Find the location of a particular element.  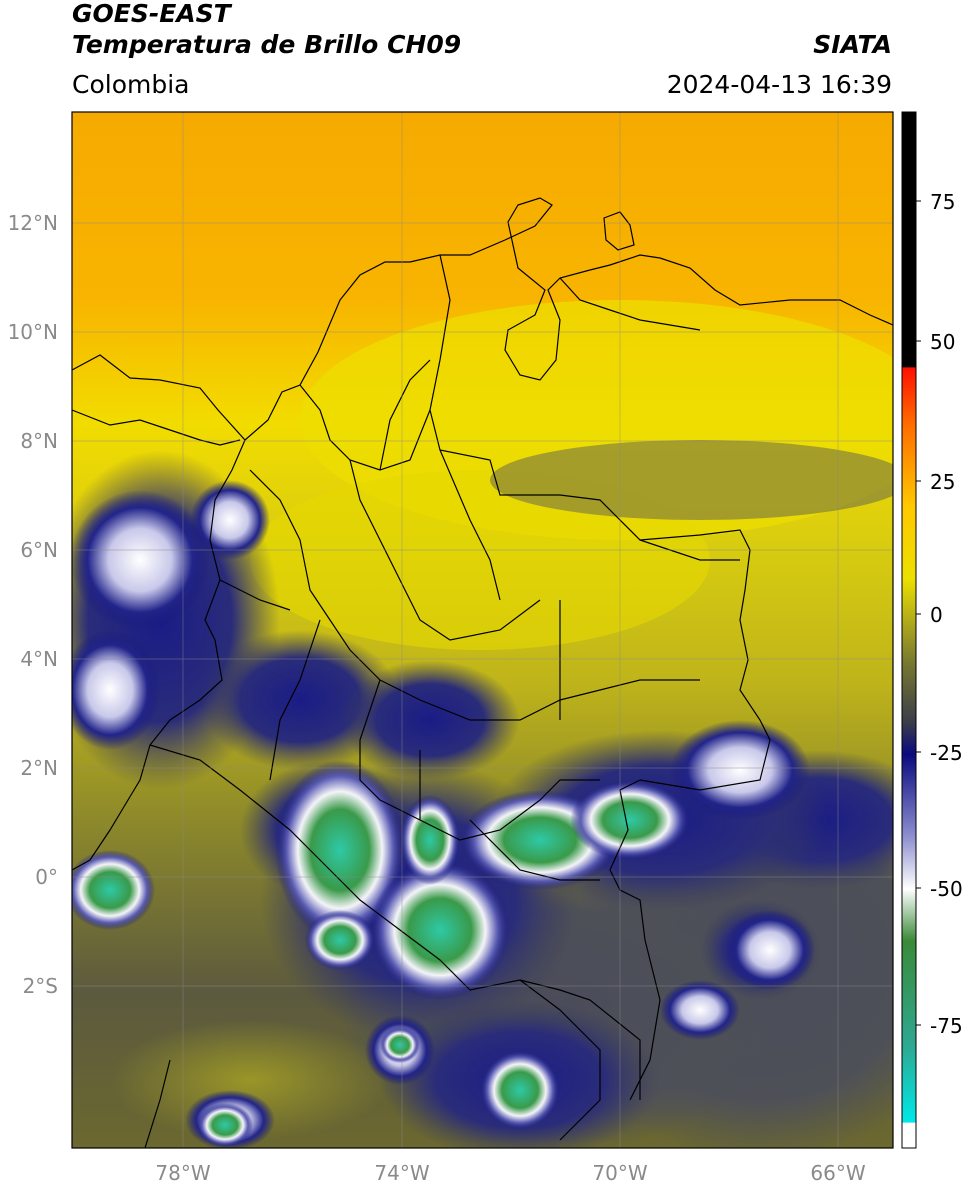

peru-brazil-border is located at coordinates (372, 1063).